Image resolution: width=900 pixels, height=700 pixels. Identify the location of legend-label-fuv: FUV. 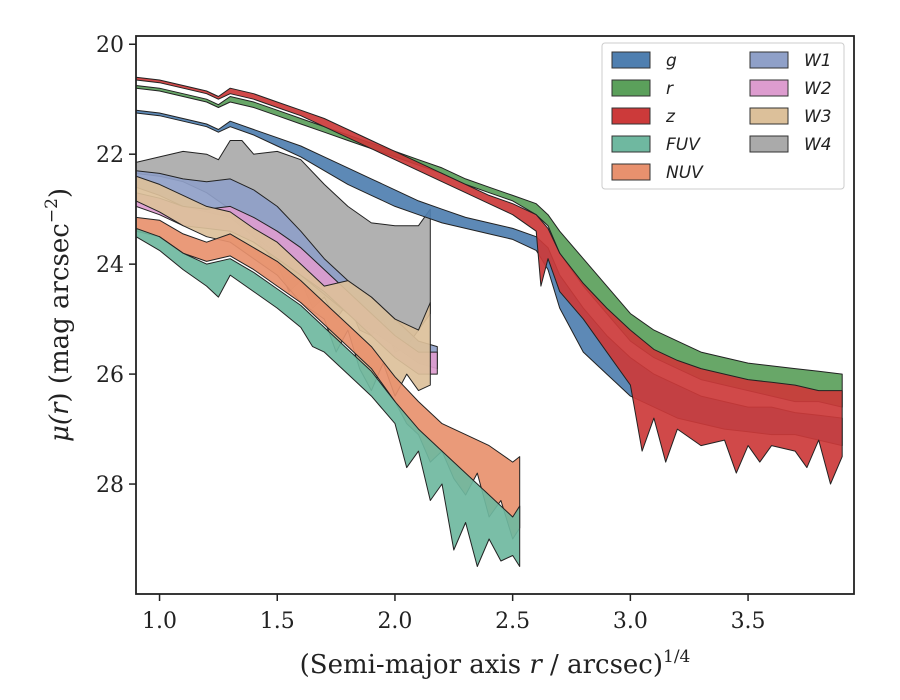
(683, 145).